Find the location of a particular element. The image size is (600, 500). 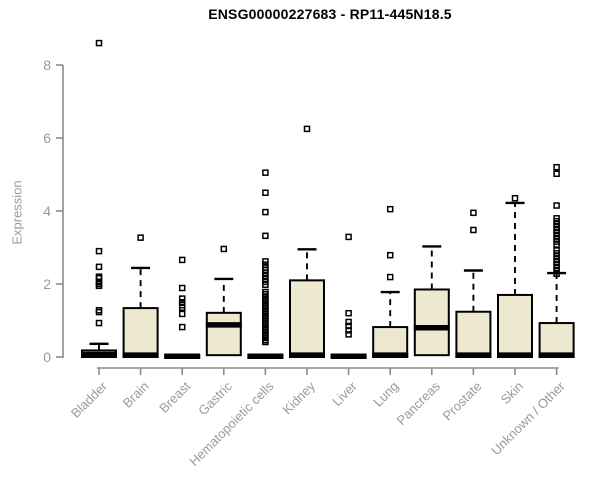

box-brain is located at coordinates (140, 332).